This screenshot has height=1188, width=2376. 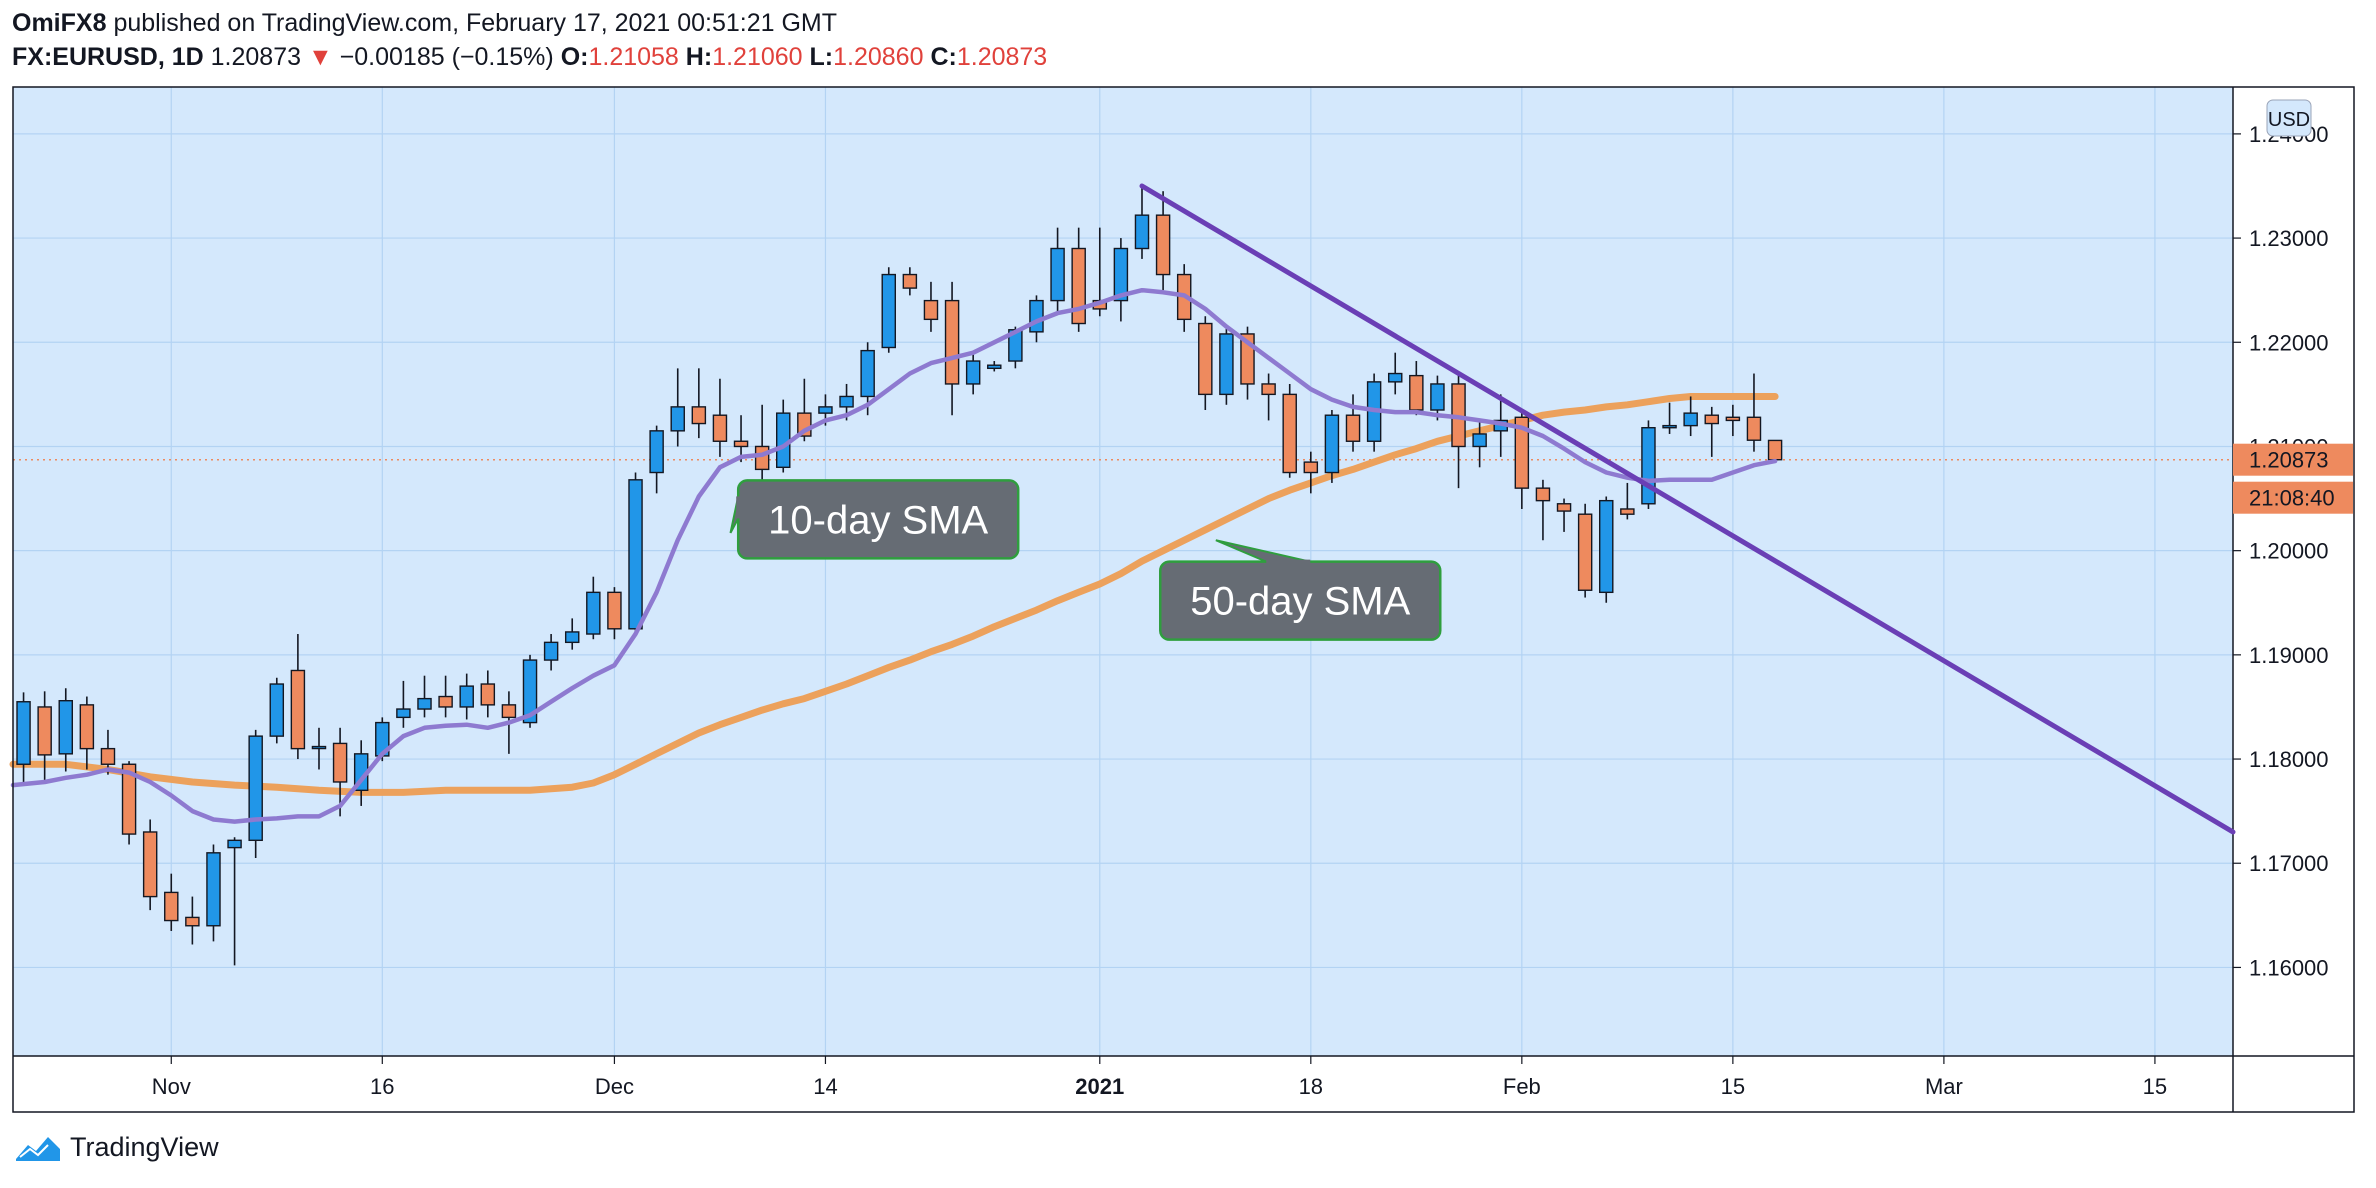 What do you see at coordinates (1944, 1086) in the screenshot?
I see `x-tick-label: Mar` at bounding box center [1944, 1086].